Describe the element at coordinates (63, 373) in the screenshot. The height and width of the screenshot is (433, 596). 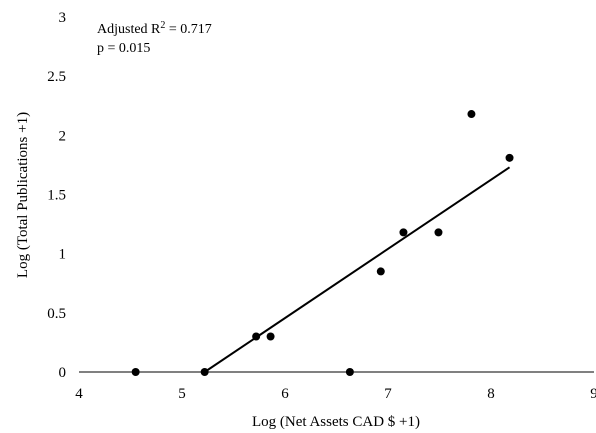
I see `y-tick-label: 0` at that location.